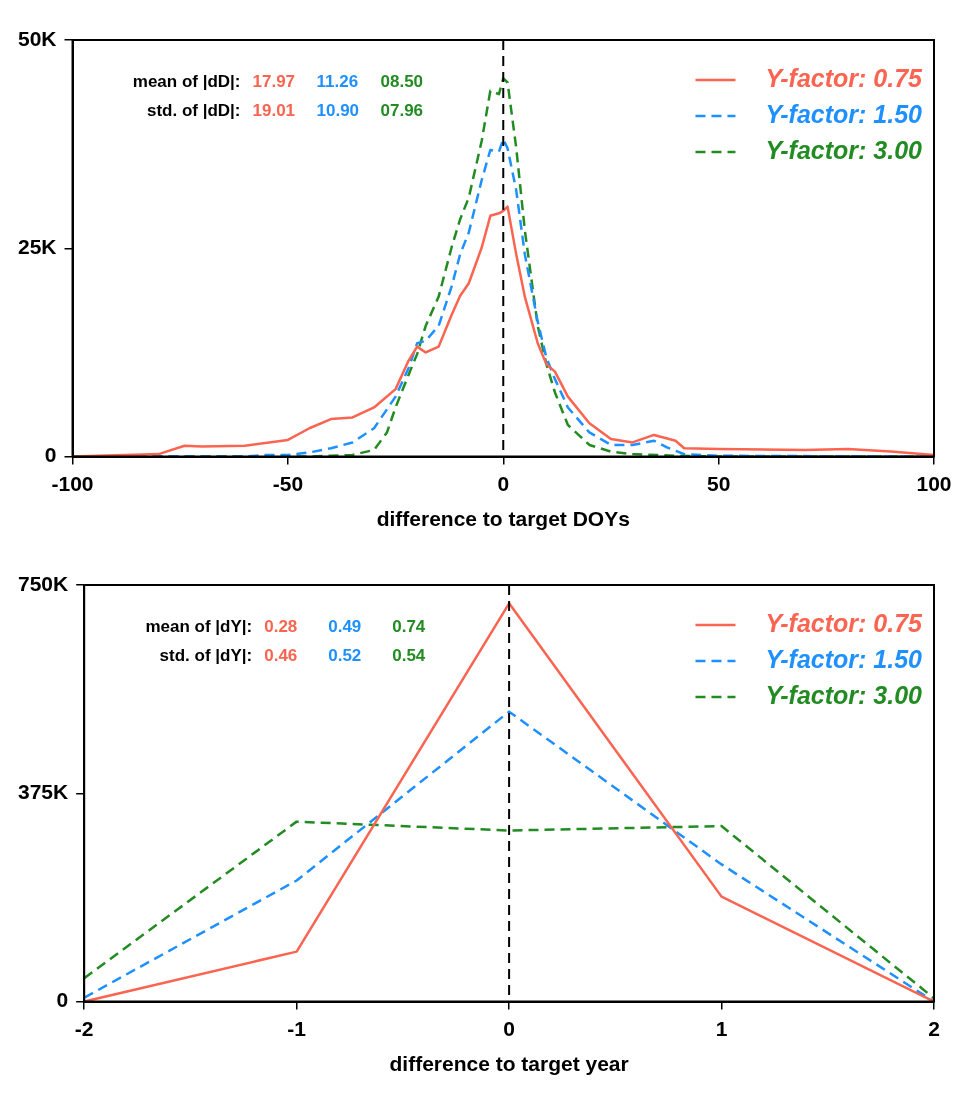  Describe the element at coordinates (37, 247) in the screenshot. I see `y-tick-label: 25K` at that location.